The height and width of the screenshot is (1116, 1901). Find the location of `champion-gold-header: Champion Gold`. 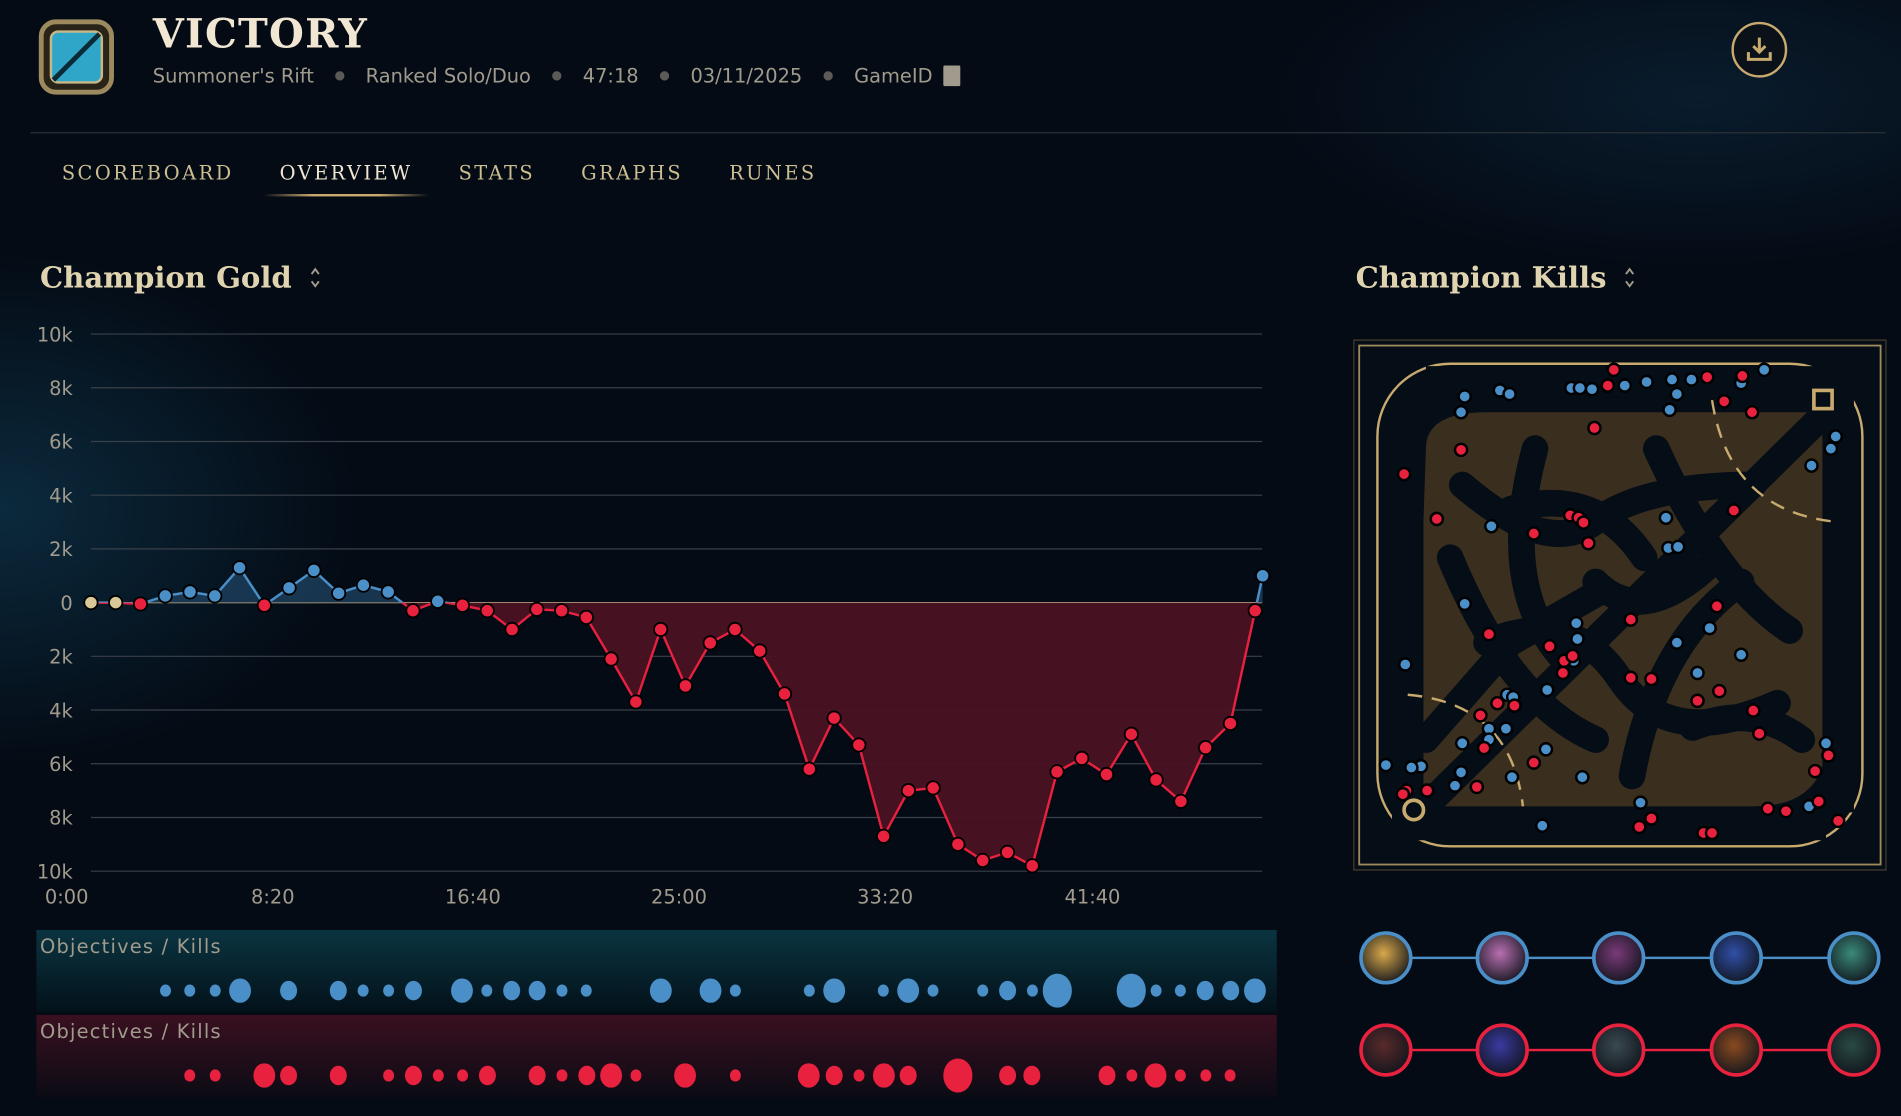

champion-gold-header: Champion Gold is located at coordinates (180, 277).